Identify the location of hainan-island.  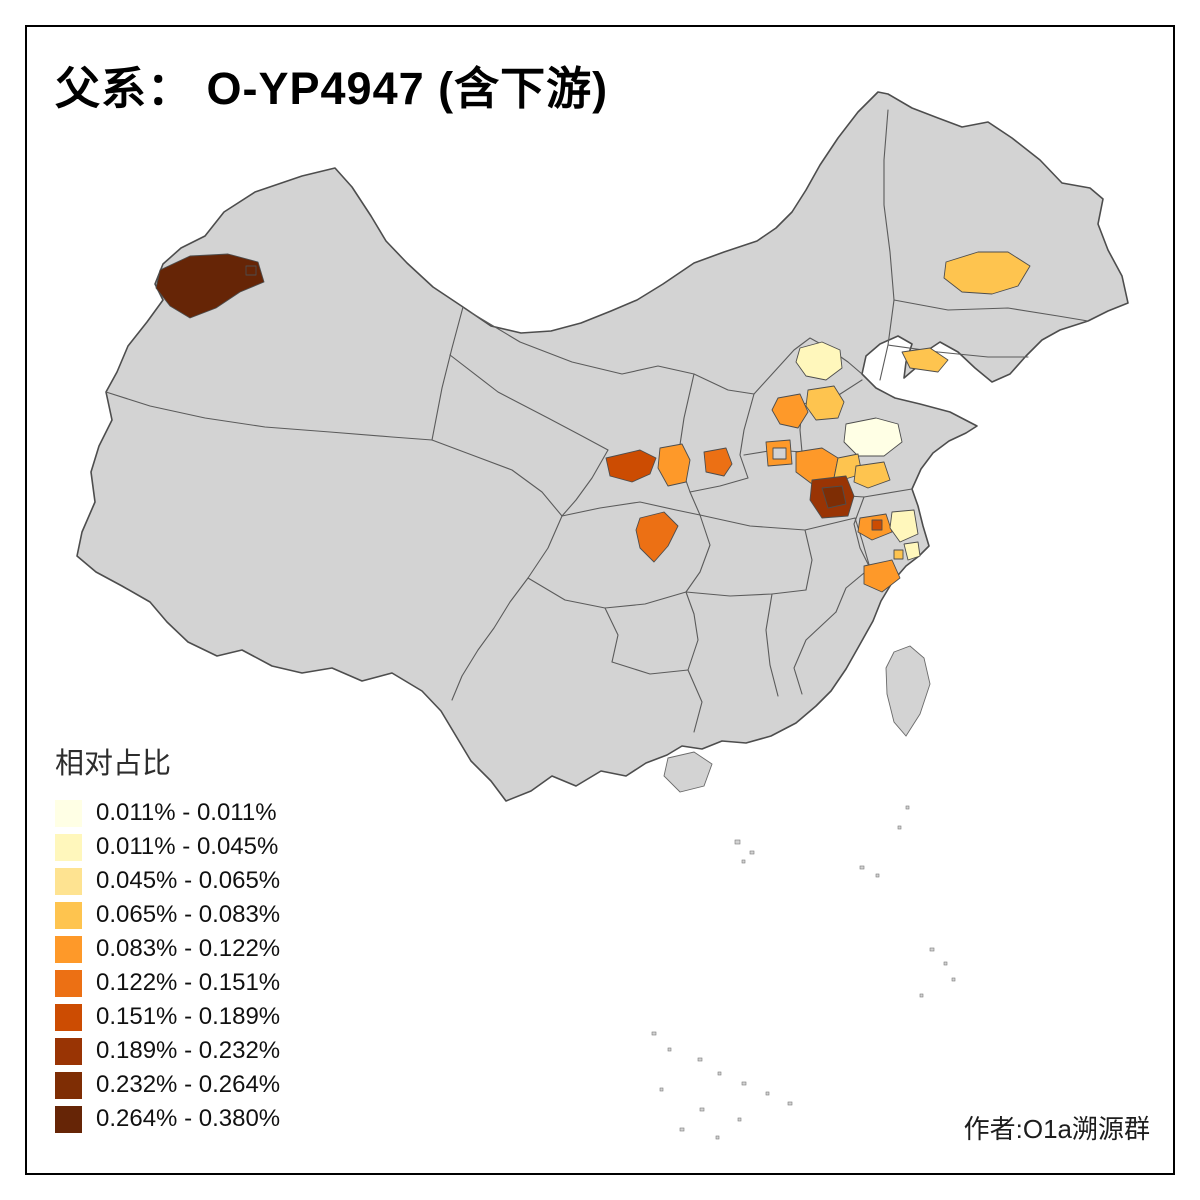
(688, 772).